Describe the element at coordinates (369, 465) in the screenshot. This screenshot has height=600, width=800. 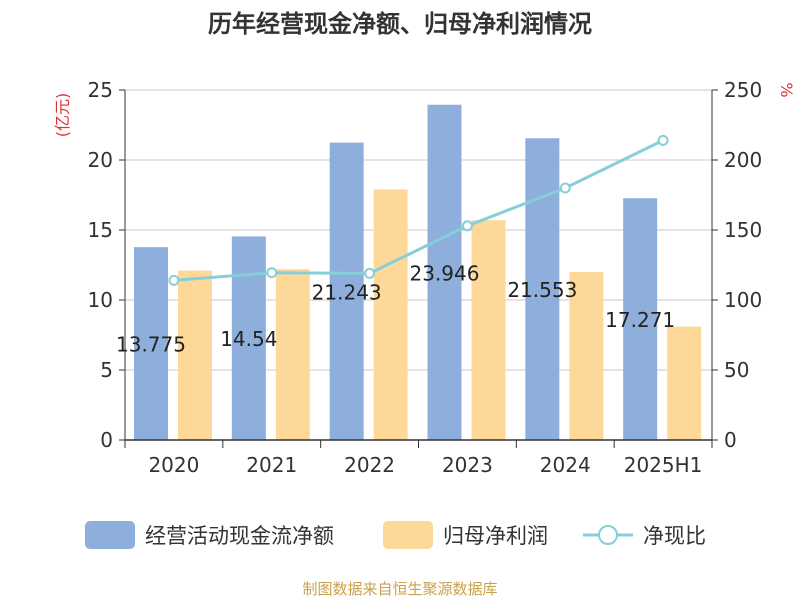
I see `x-tick-label: 2022` at that location.